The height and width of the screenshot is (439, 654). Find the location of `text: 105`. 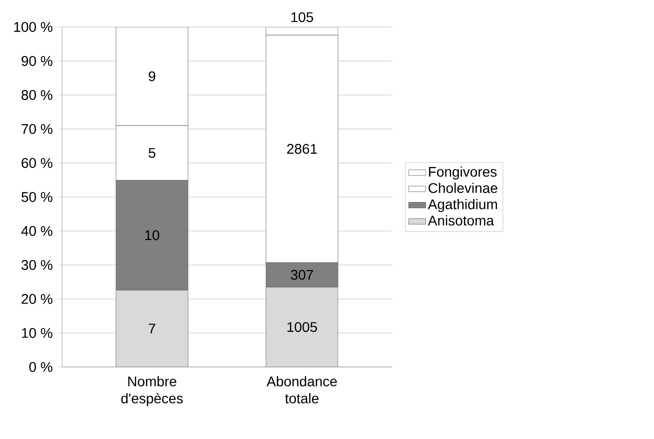

text: 105 is located at coordinates (302, 17).